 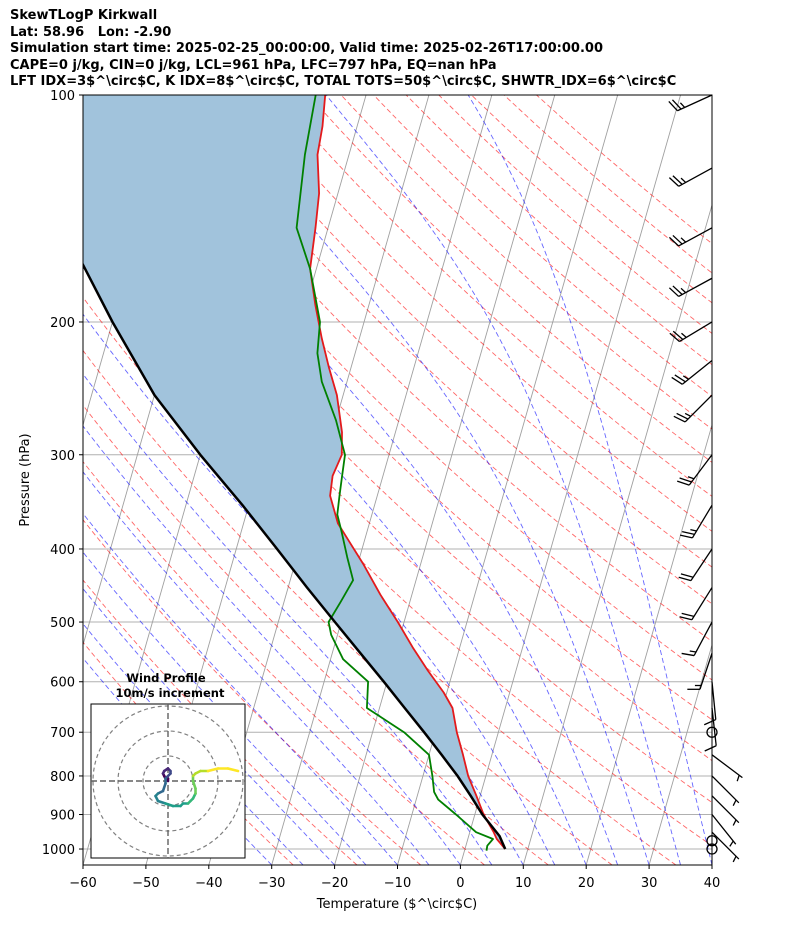 I want to click on y-tick-label: 100, so click(x=62, y=96).